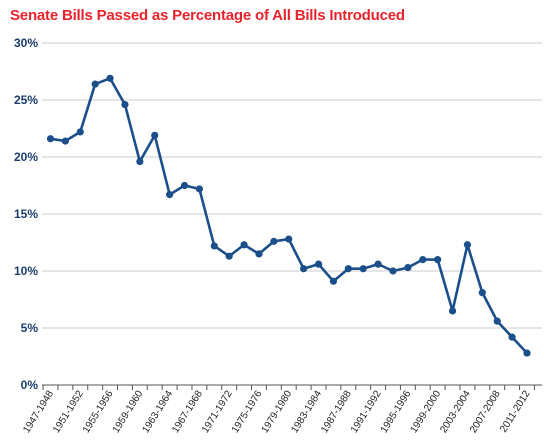 This screenshot has height=448, width=550. I want to click on y-tick-label: 15%, so click(26, 214).